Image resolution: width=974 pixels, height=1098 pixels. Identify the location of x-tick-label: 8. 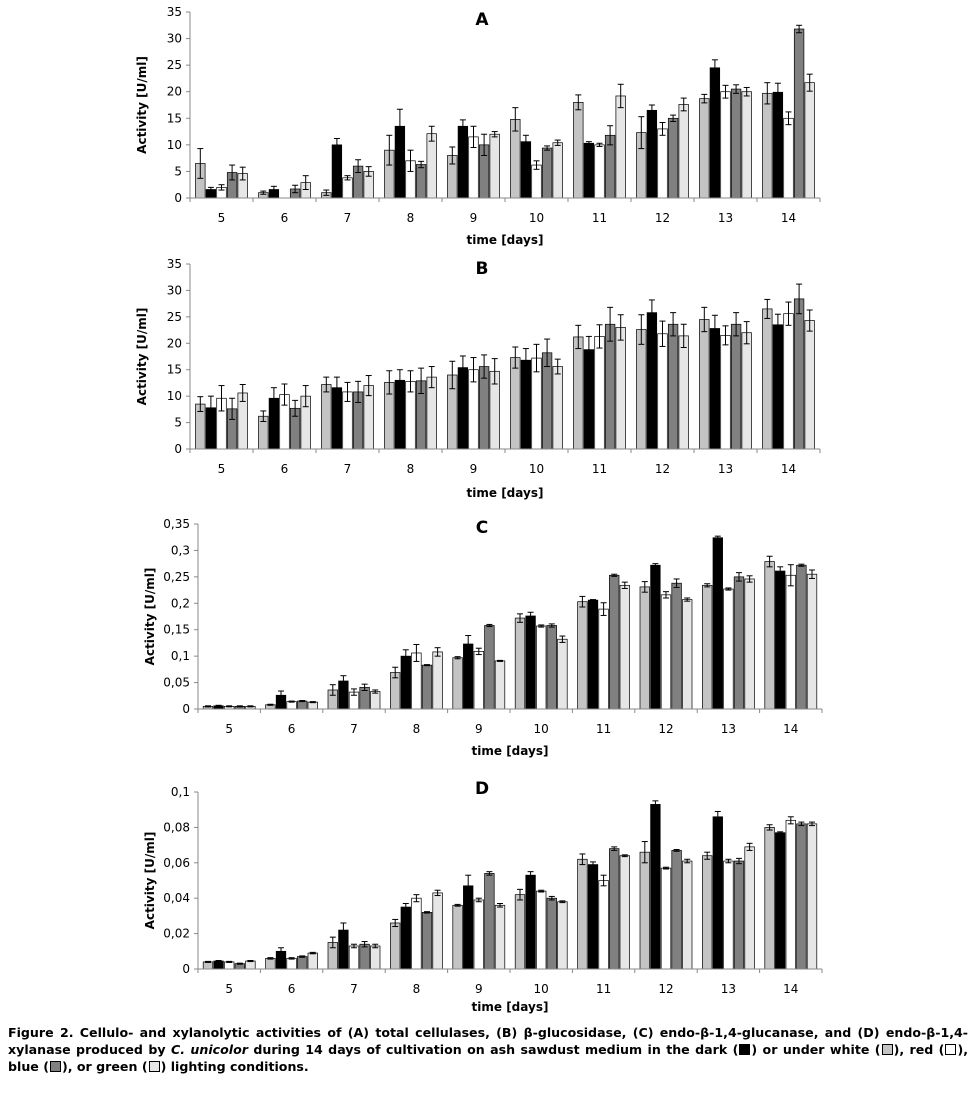
(417, 729).